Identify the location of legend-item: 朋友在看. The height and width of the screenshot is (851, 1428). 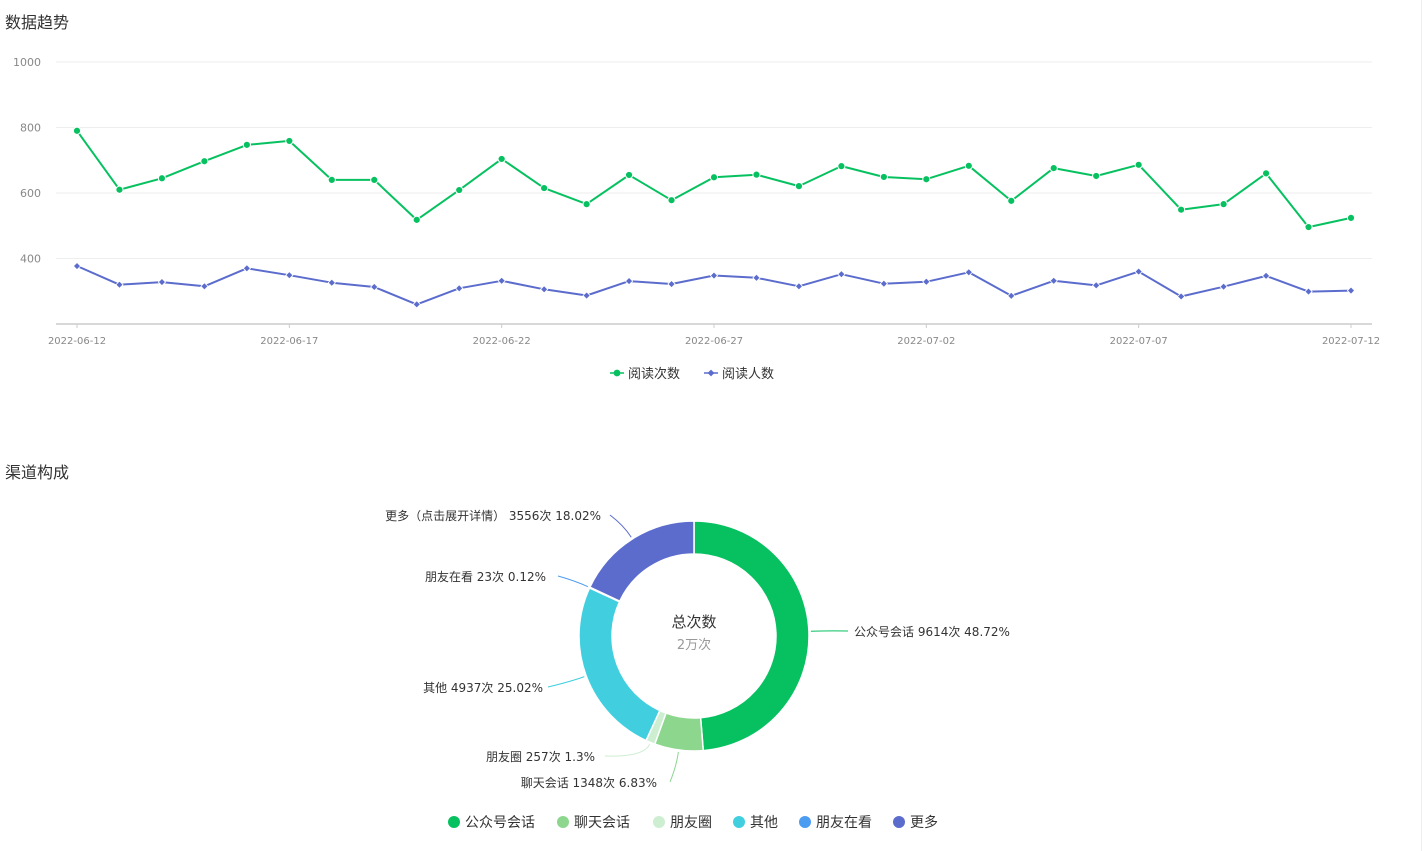
(835, 823).